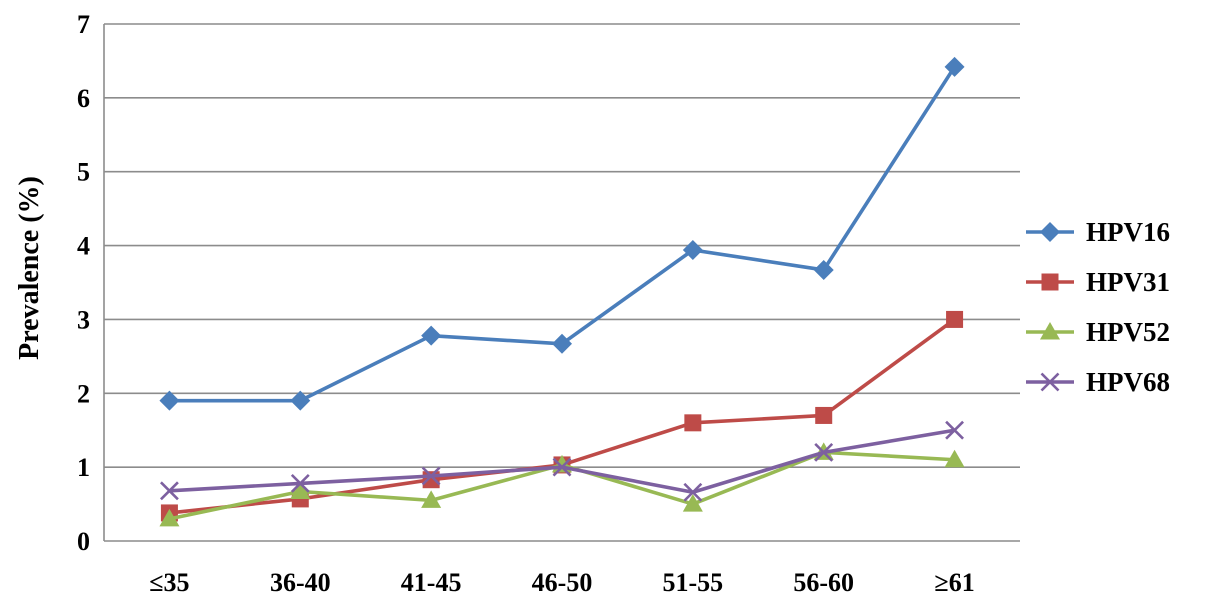 The image size is (1205, 611). What do you see at coordinates (1128, 382) in the screenshot?
I see `legend-label: HPV68` at bounding box center [1128, 382].